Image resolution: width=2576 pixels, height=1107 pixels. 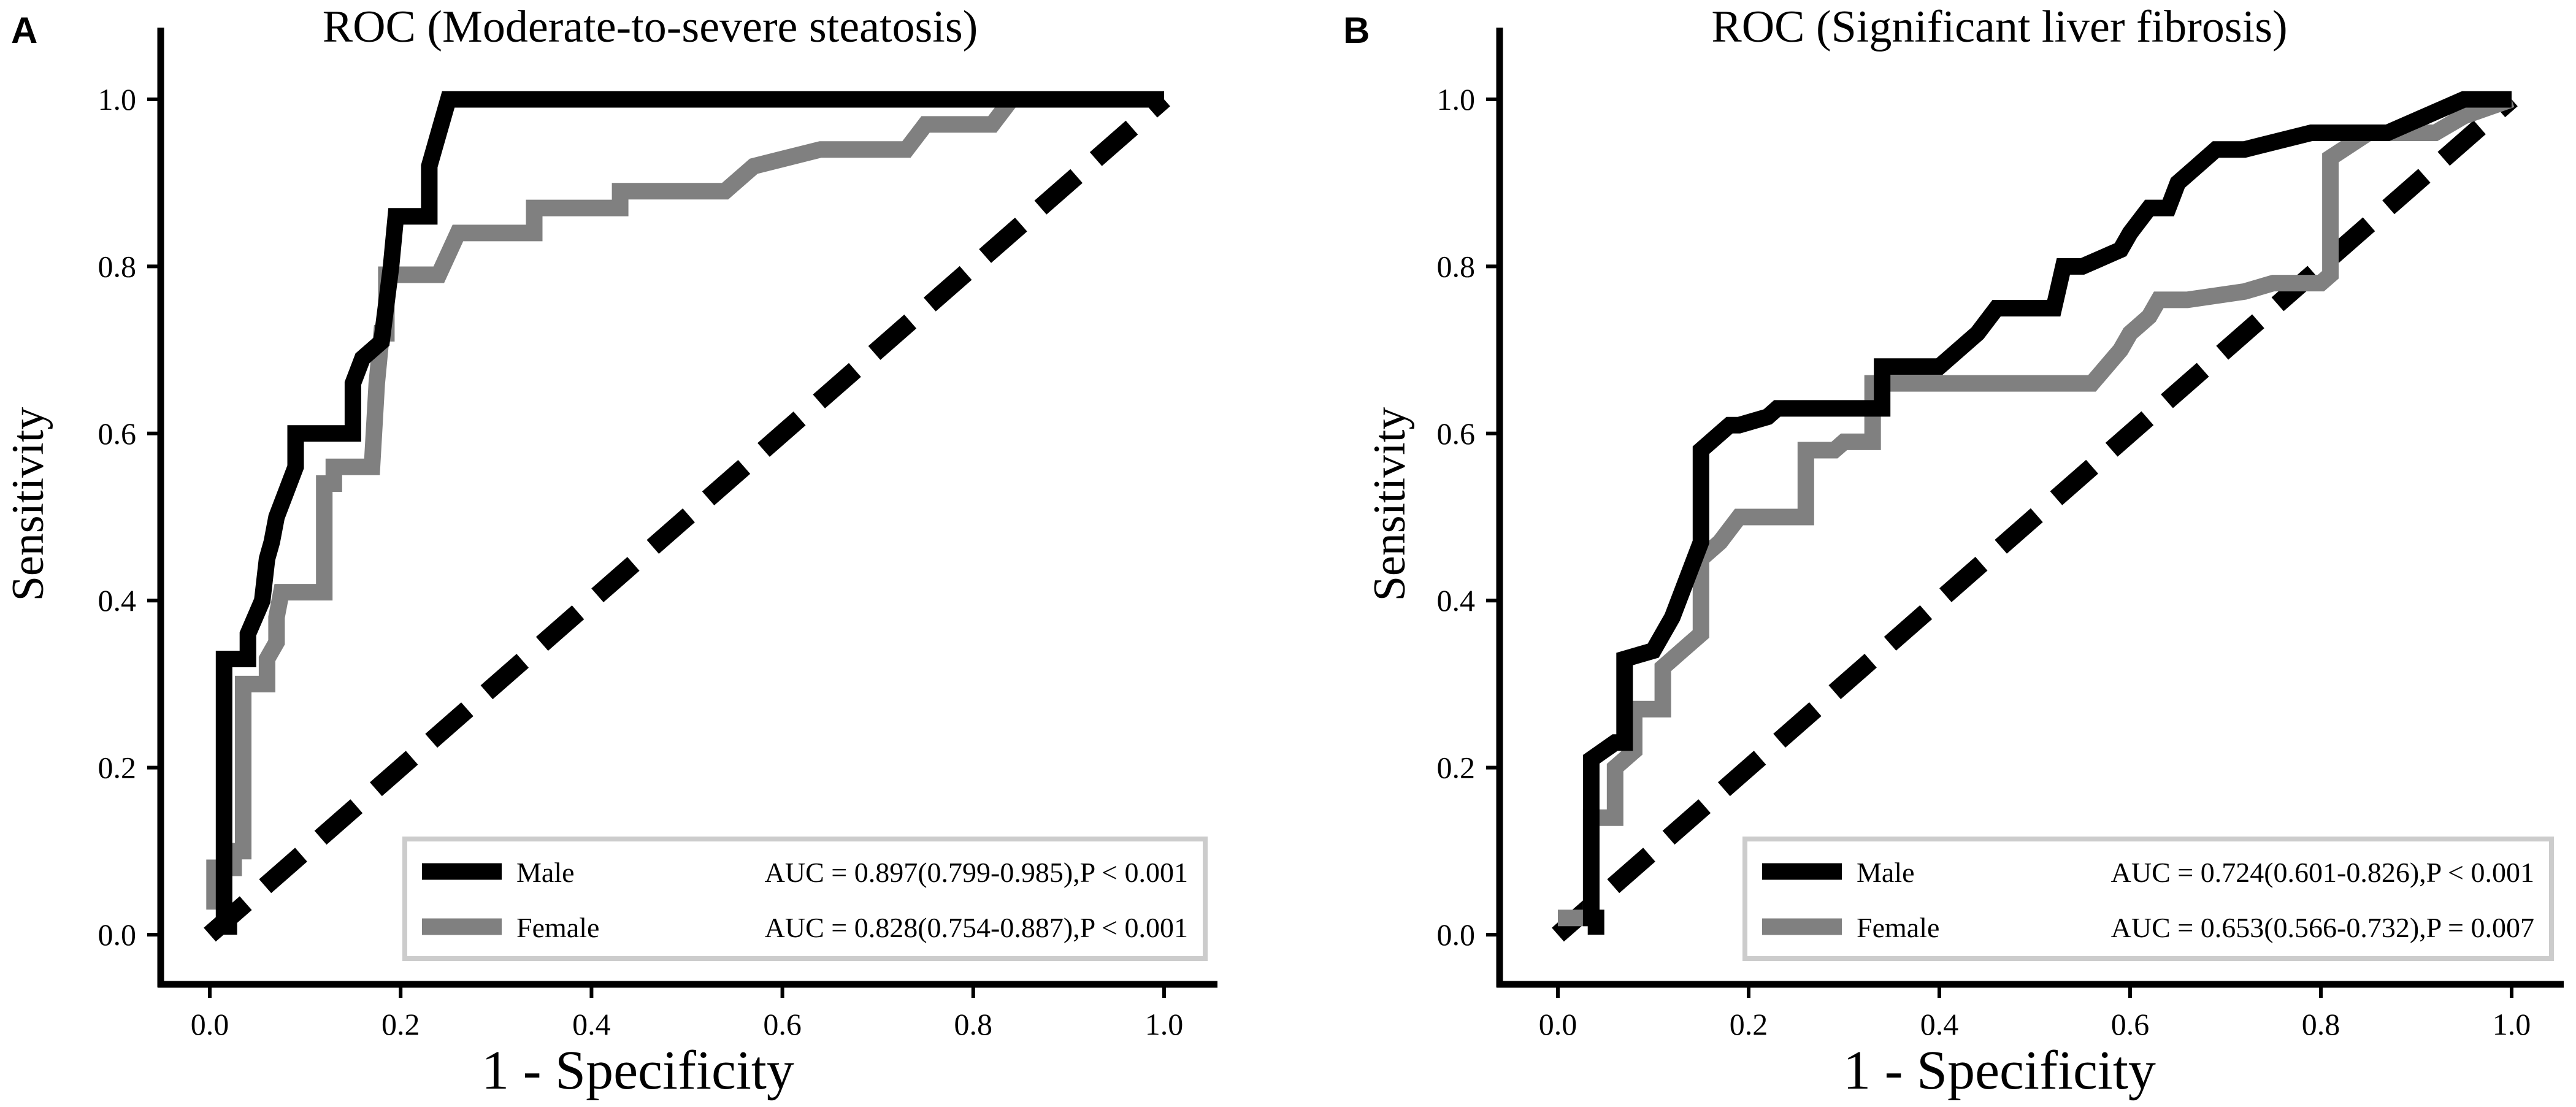 I want to click on panel-label-a: A, so click(x=24, y=30).